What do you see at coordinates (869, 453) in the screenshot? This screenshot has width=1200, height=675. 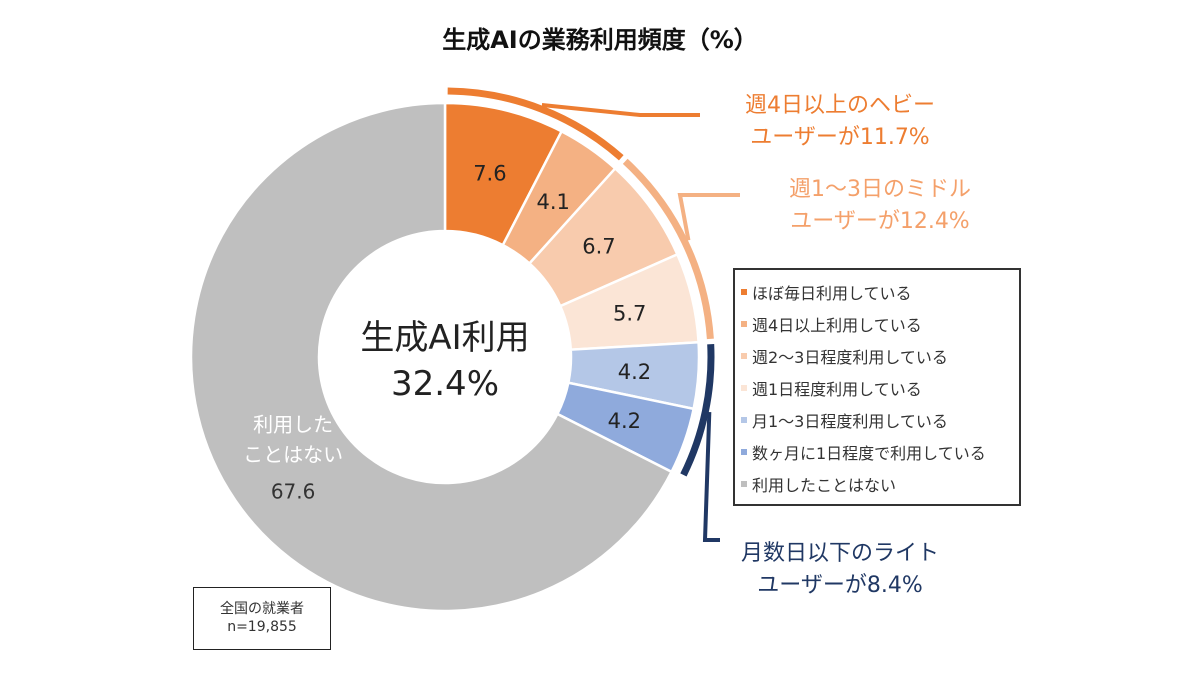 I see `legend-label: 数ヶ月に1日程度で利用している` at bounding box center [869, 453].